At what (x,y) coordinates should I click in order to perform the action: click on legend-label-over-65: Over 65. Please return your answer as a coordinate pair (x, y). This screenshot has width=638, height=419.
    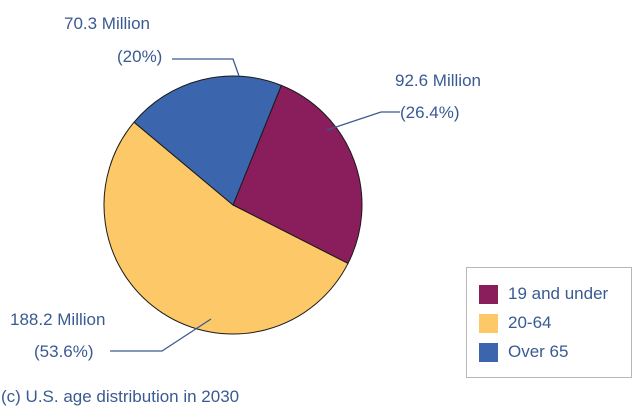
    Looking at the image, I should click on (538, 351).